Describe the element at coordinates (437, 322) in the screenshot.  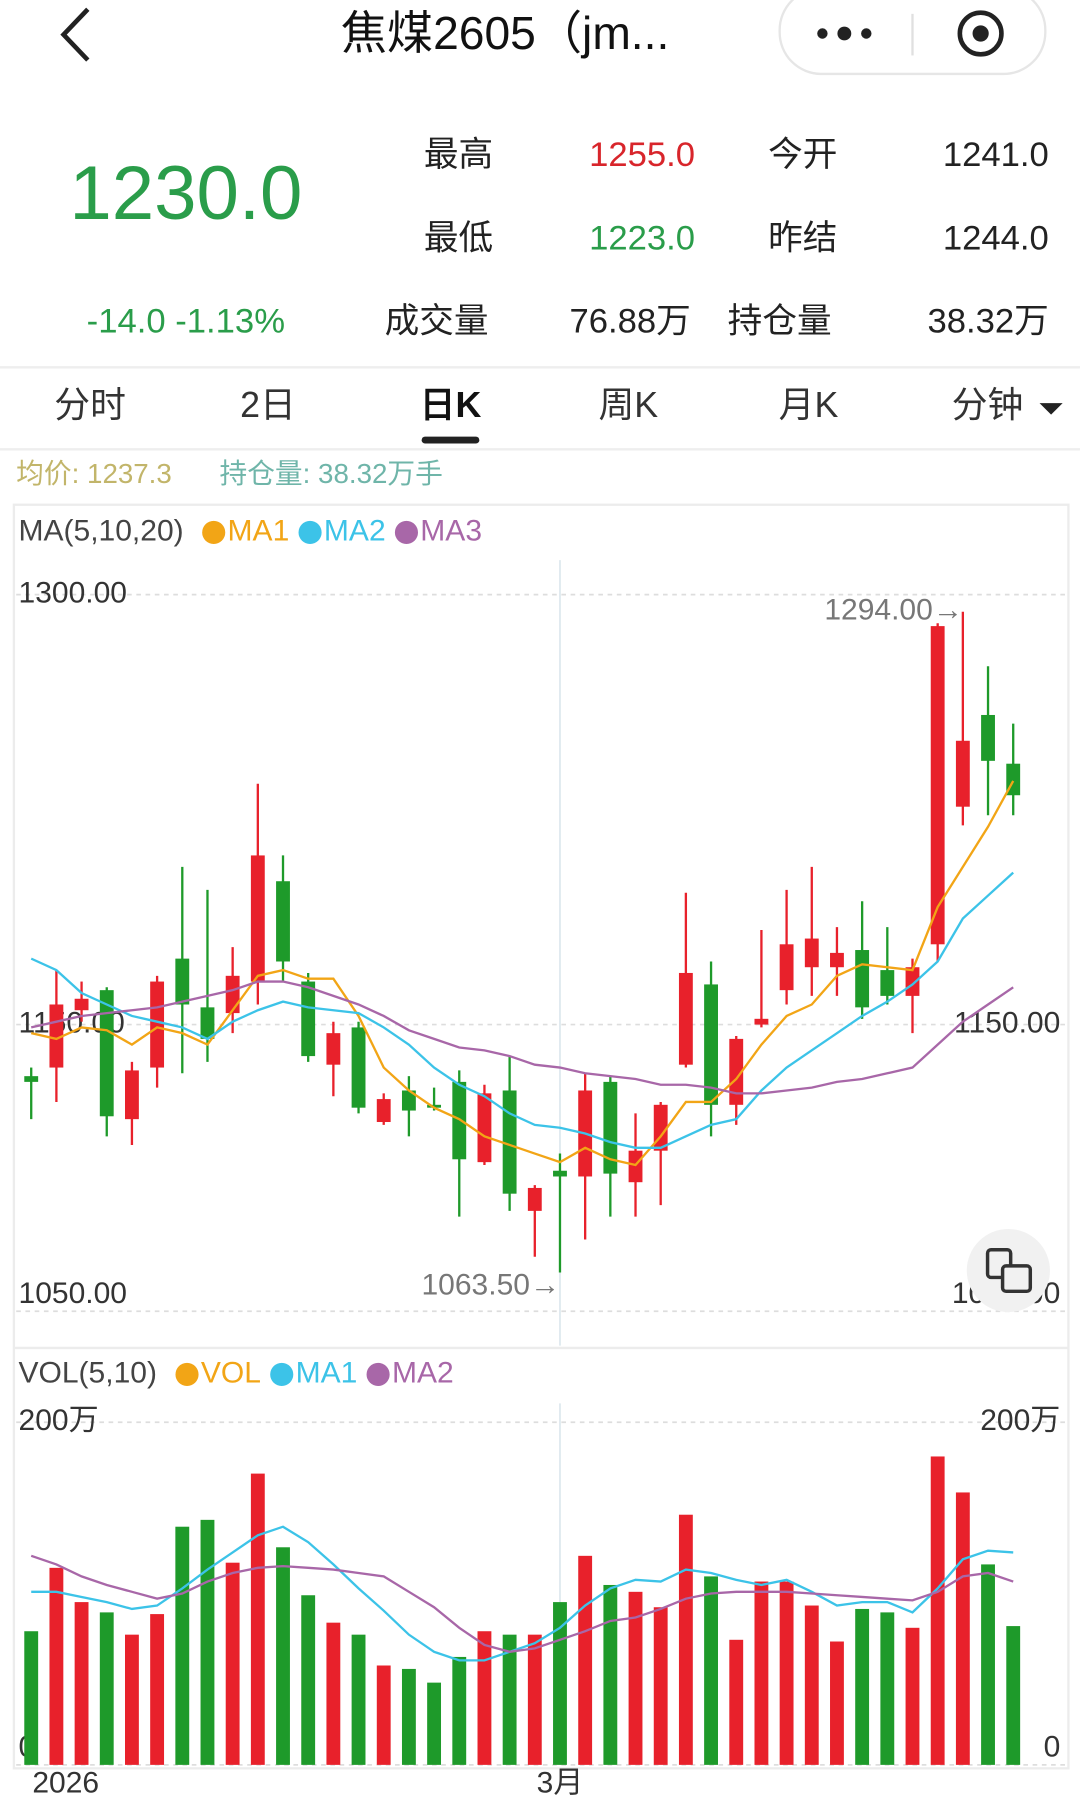
I see `quote-label: 成交量` at that location.